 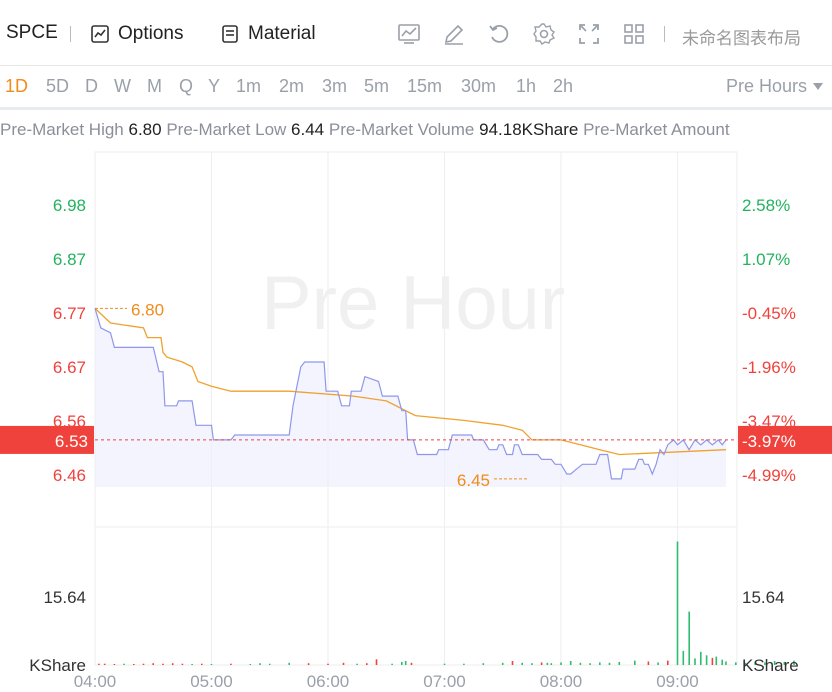 What do you see at coordinates (186, 86) in the screenshot?
I see `period-q: Q` at bounding box center [186, 86].